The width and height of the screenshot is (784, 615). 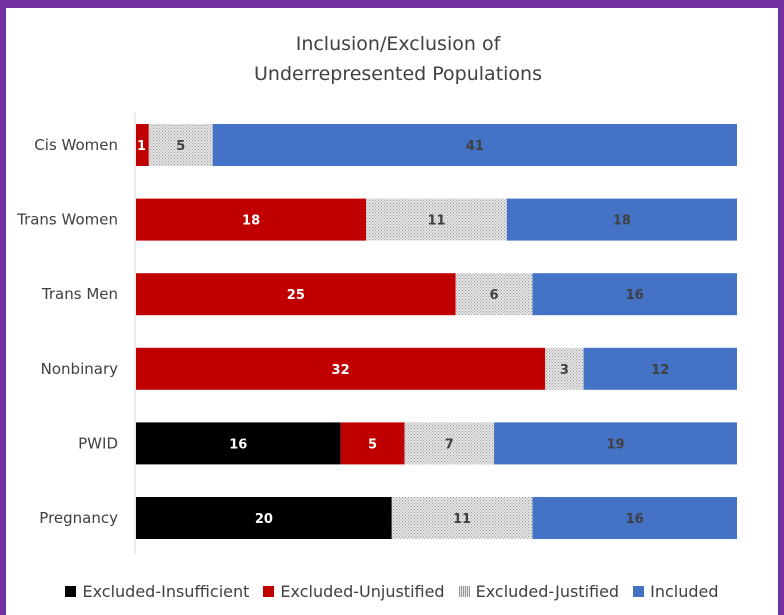 I want to click on data-label: 32, so click(x=341, y=370).